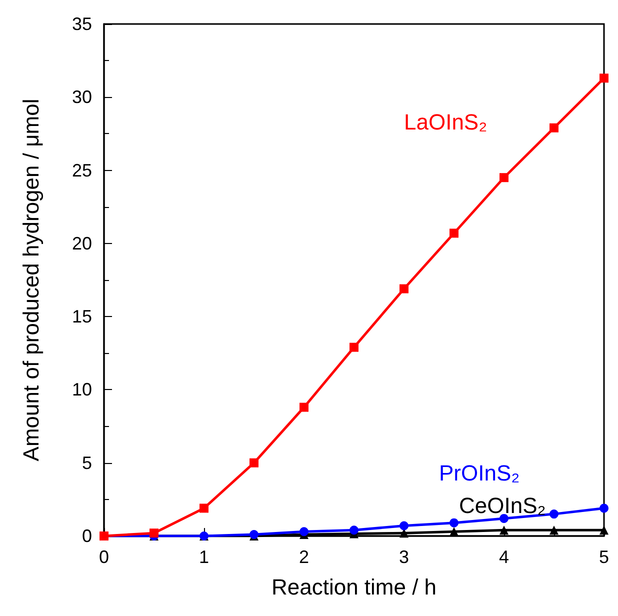 This screenshot has width=618, height=616. Describe the element at coordinates (82, 97) in the screenshot. I see `y-tick-label: 30` at that location.